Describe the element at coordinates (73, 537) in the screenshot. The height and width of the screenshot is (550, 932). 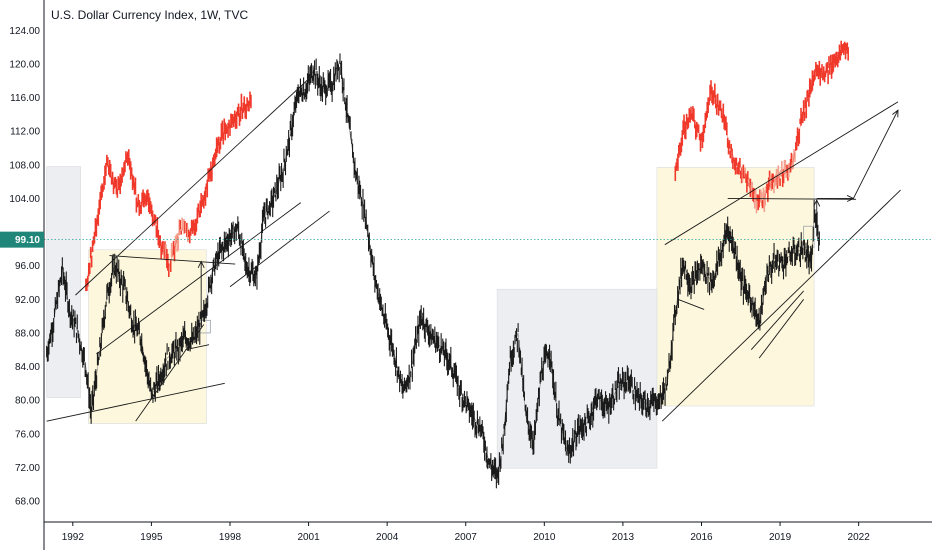
I see `x-tick-label: 1992` at that location.